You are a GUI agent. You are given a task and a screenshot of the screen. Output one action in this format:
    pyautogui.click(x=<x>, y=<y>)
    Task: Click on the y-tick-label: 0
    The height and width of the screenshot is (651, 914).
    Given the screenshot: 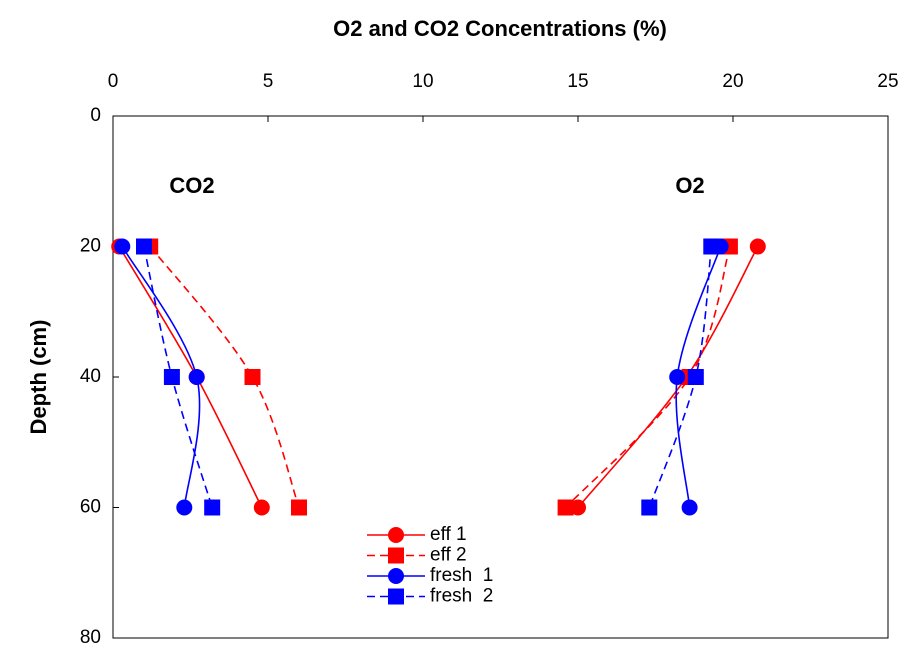 What is the action you would take?
    pyautogui.click(x=95, y=115)
    